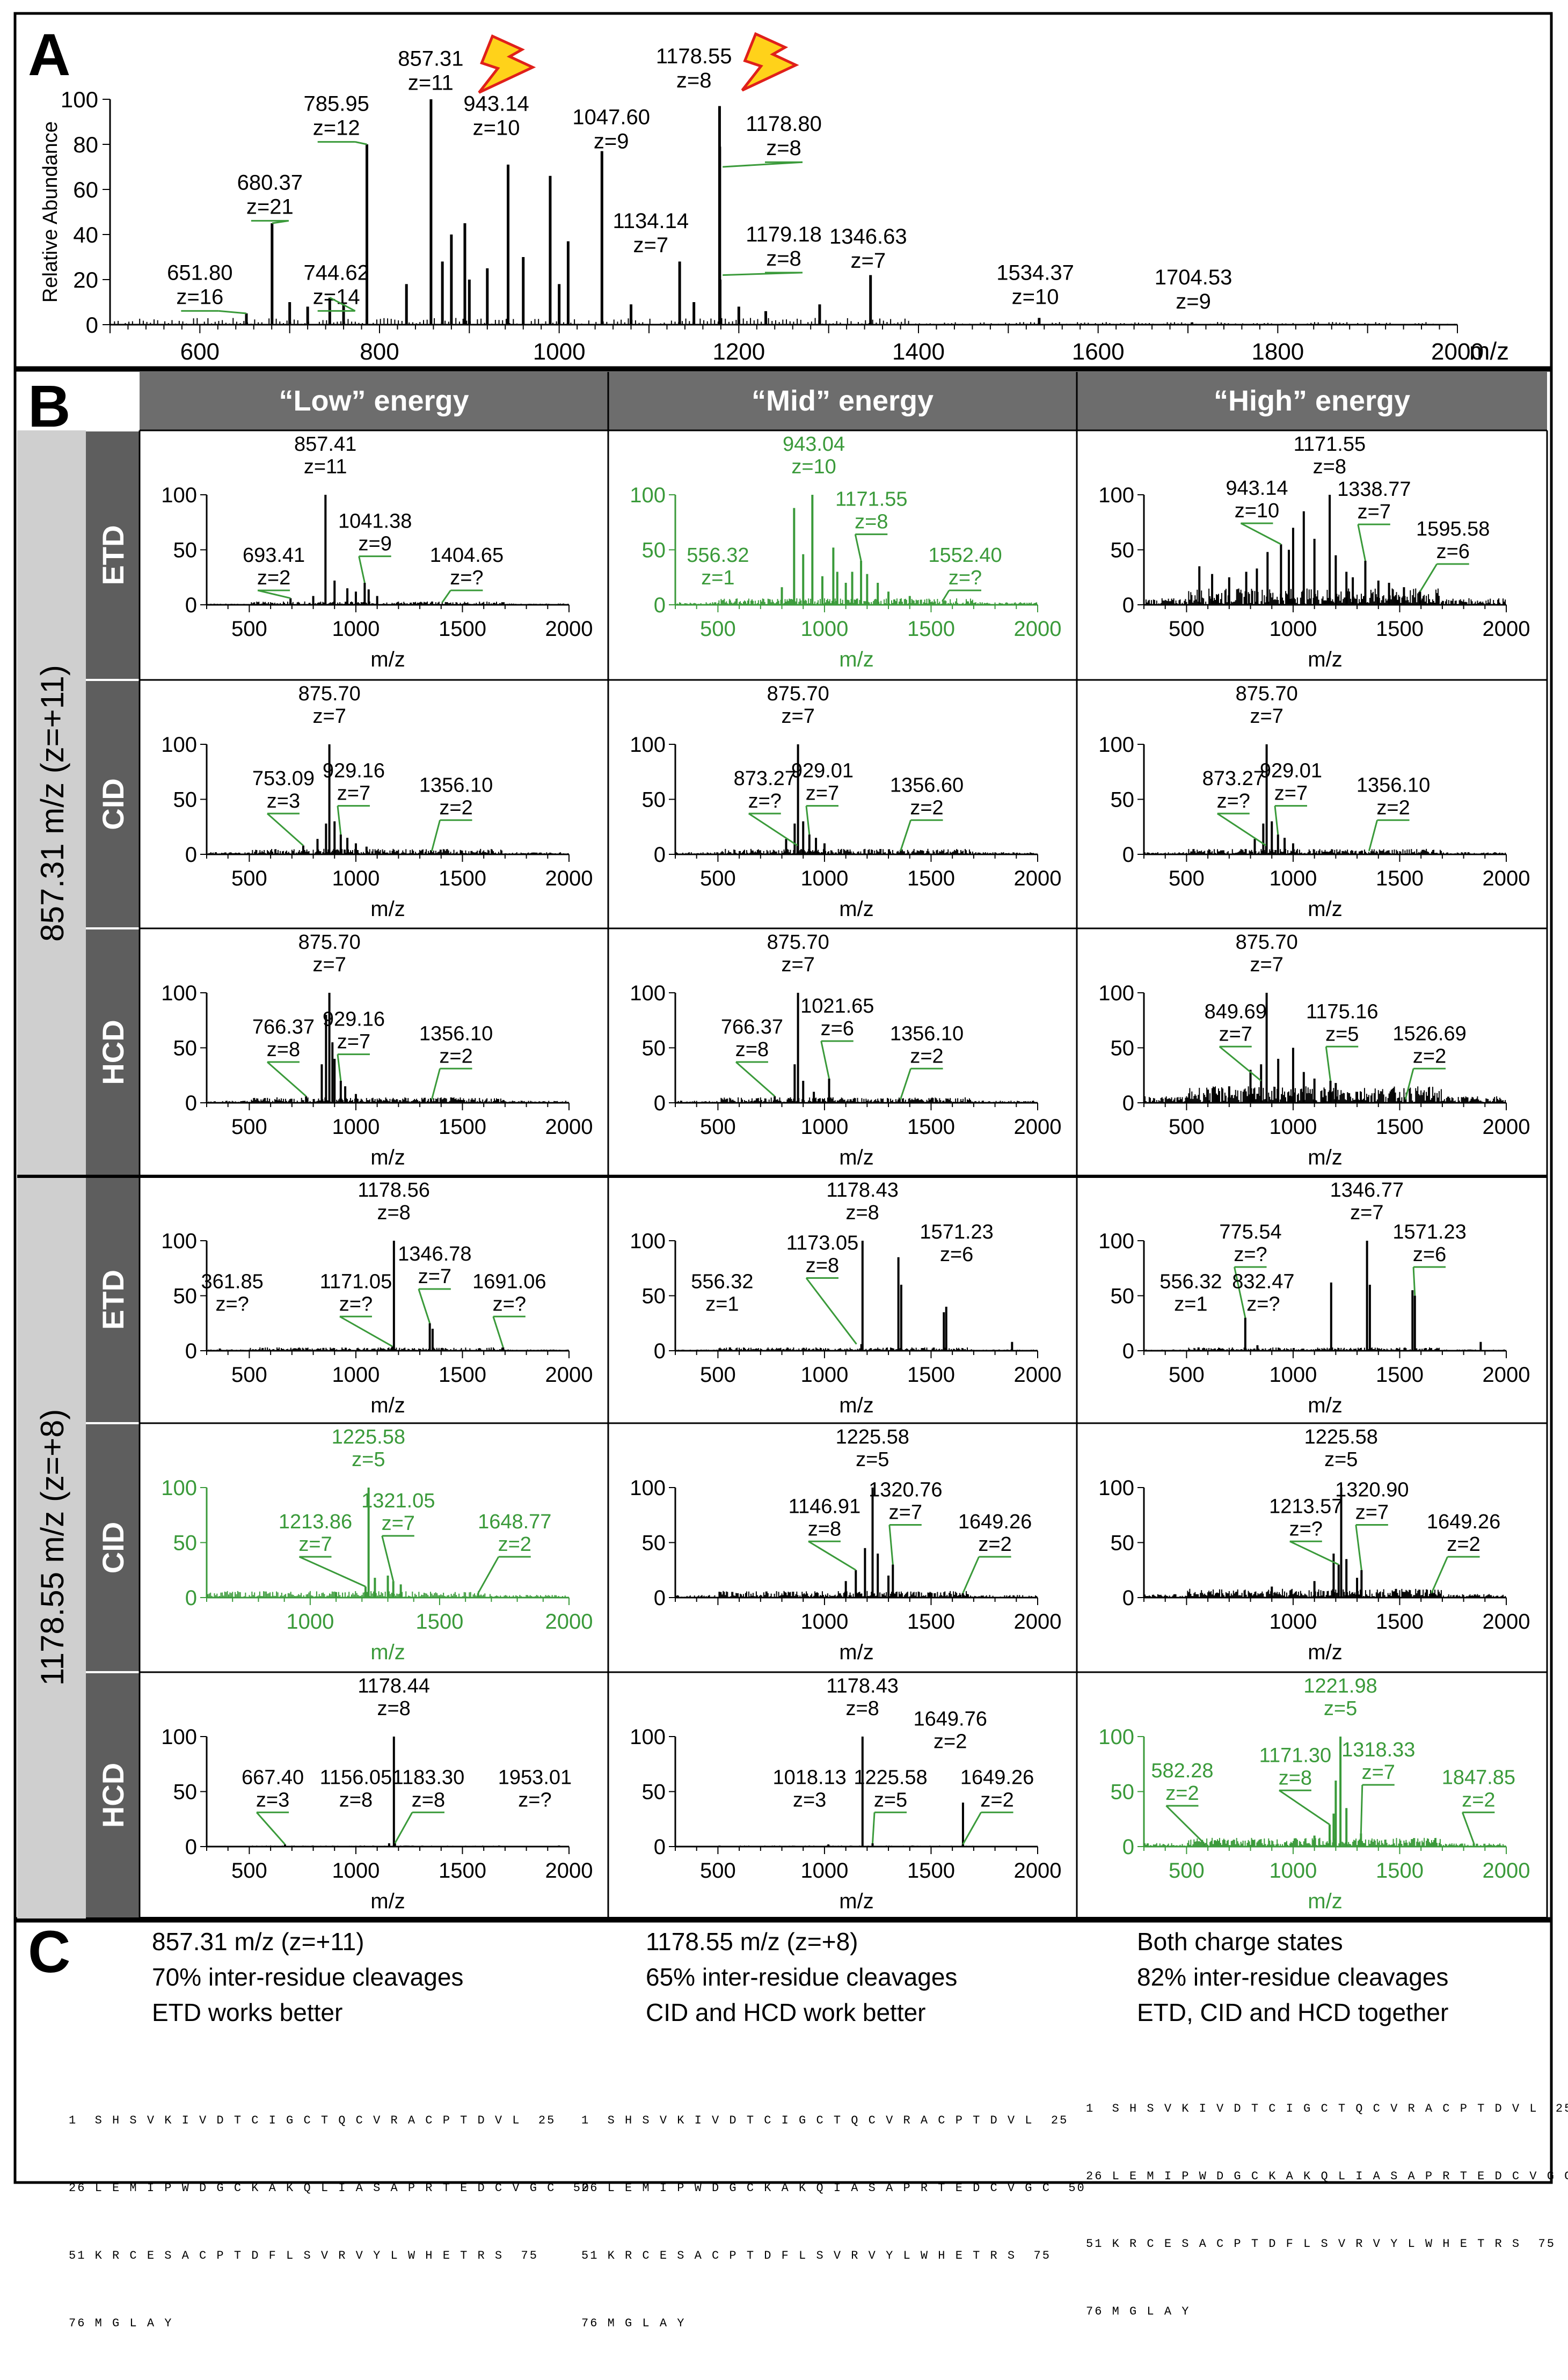 The width and height of the screenshot is (1568, 2380). Describe the element at coordinates (769, 62) in the screenshot. I see `lightning-bolt-icon` at that location.